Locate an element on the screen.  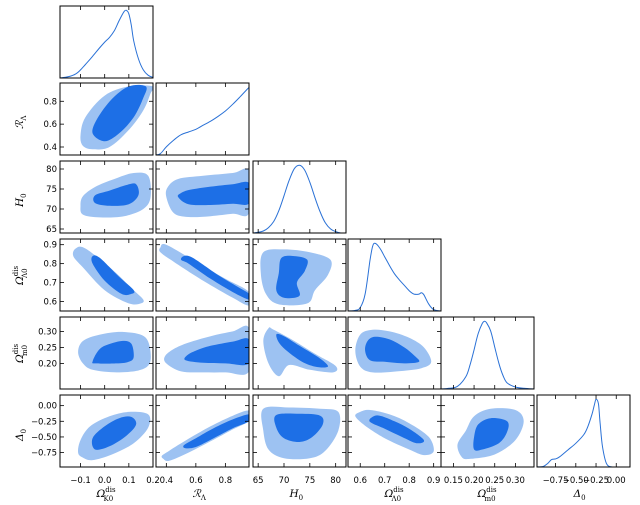
y-tick-label-rl: 0.4 is located at coordinates (50, 148).